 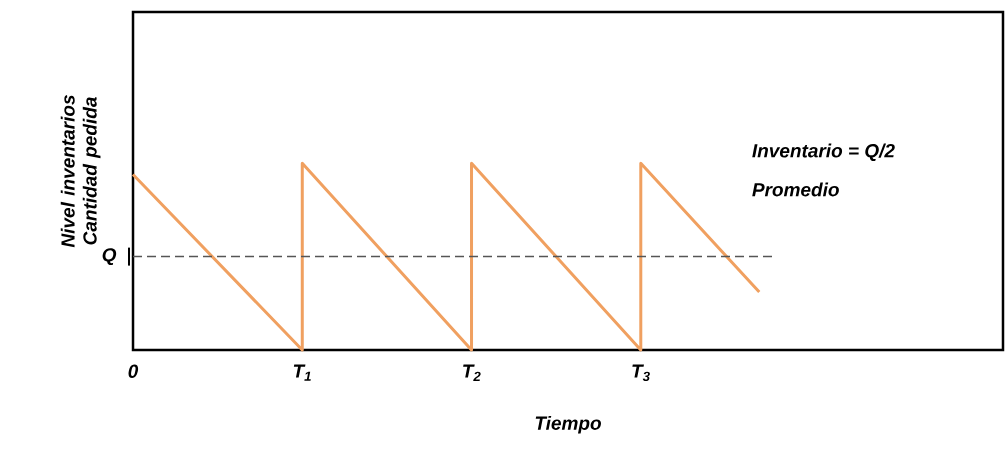 I want to click on x-tick-label: T$_{3}$, so click(x=641, y=373).